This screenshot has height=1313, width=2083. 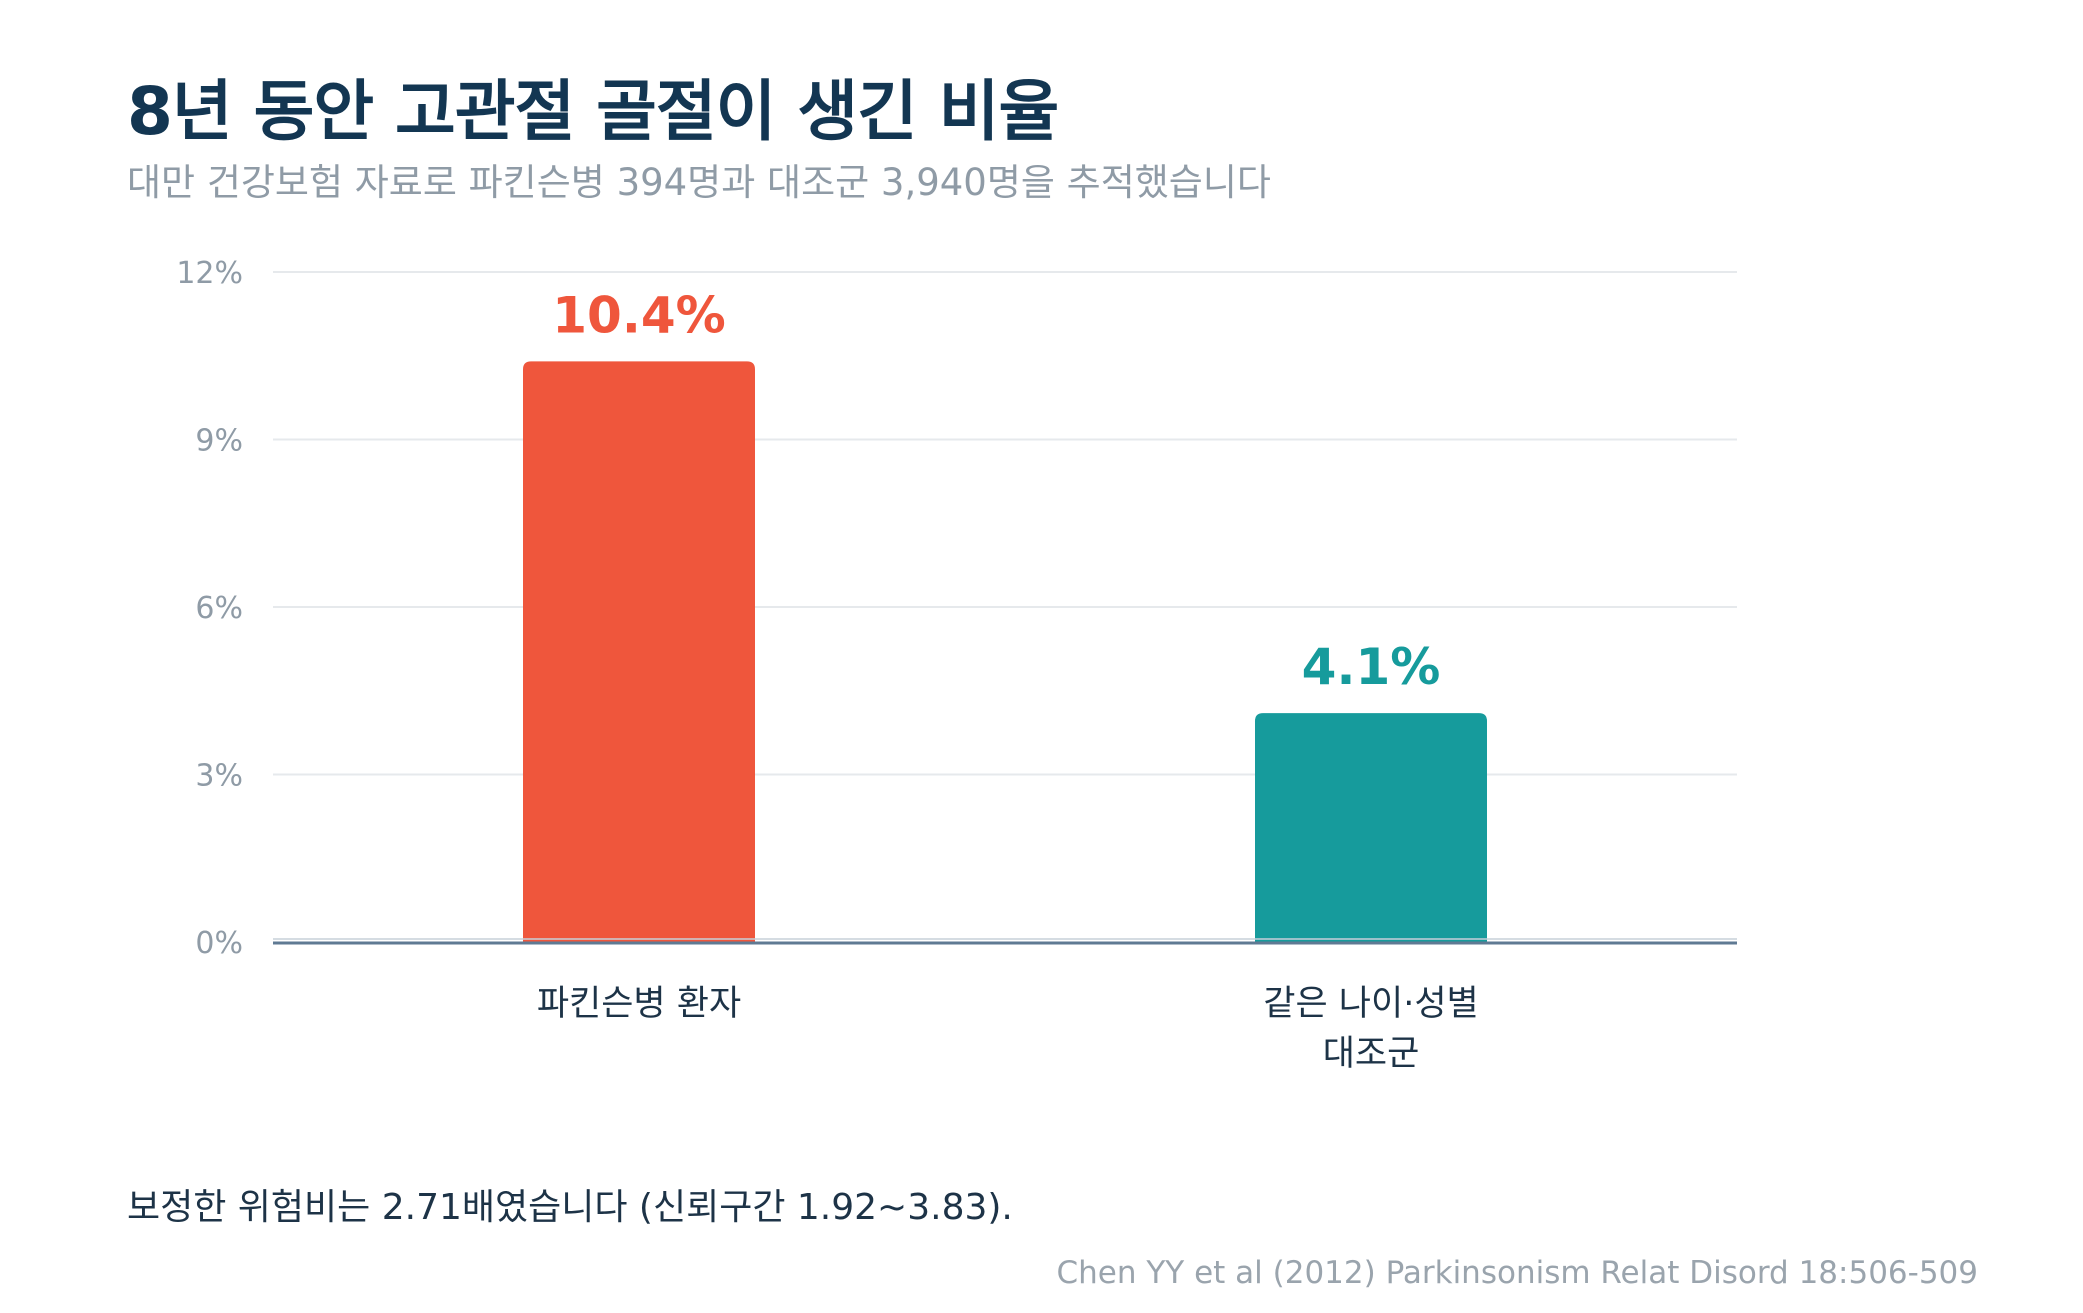 What do you see at coordinates (639, 1004) in the screenshot?
I see `x-tick-label: 파킨슨병 환자` at bounding box center [639, 1004].